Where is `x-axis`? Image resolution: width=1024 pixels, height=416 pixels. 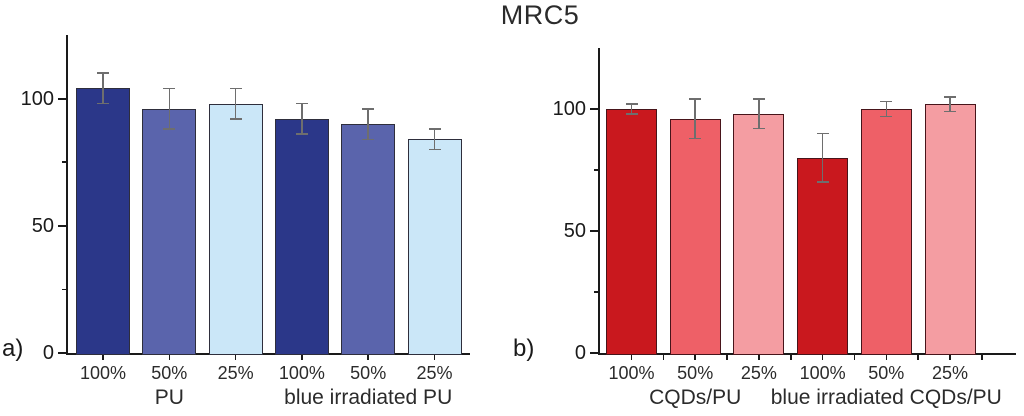 x-axis is located at coordinates (268, 354).